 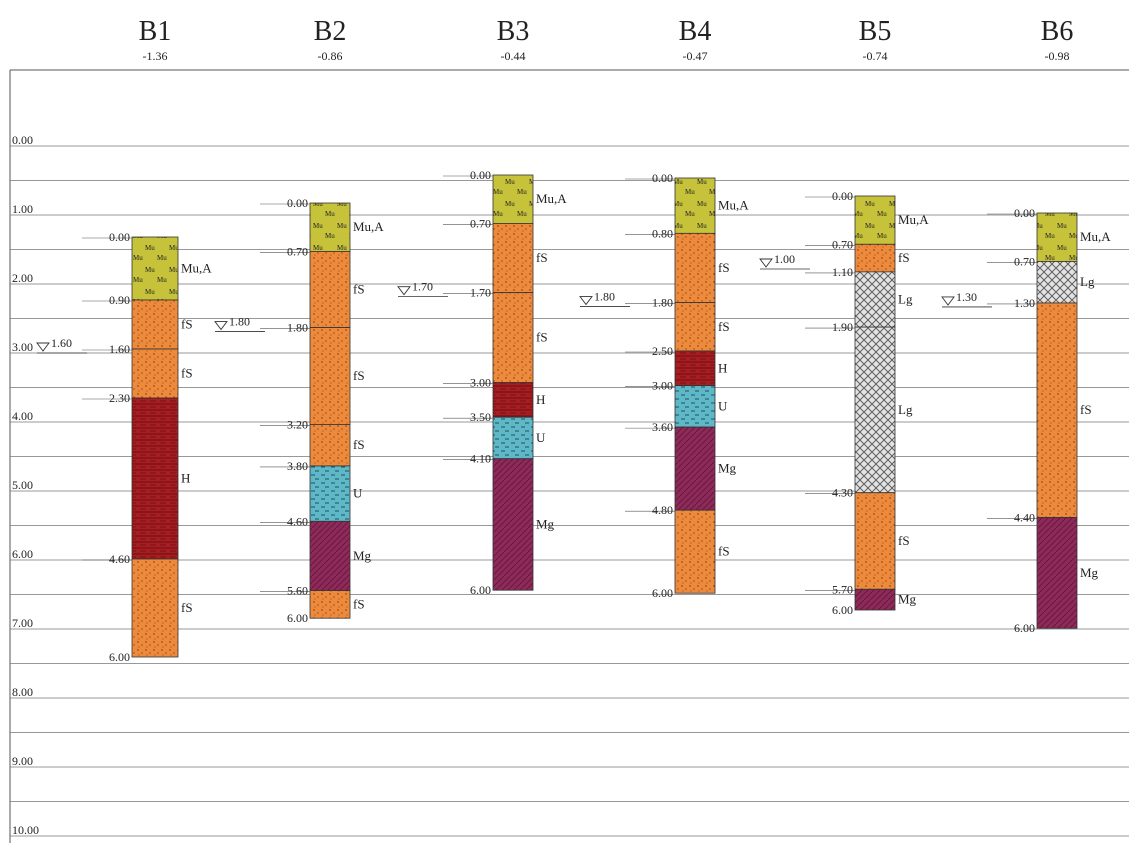 What do you see at coordinates (22, 416) in the screenshot?
I see `depth-scale-label: 4.00` at bounding box center [22, 416].